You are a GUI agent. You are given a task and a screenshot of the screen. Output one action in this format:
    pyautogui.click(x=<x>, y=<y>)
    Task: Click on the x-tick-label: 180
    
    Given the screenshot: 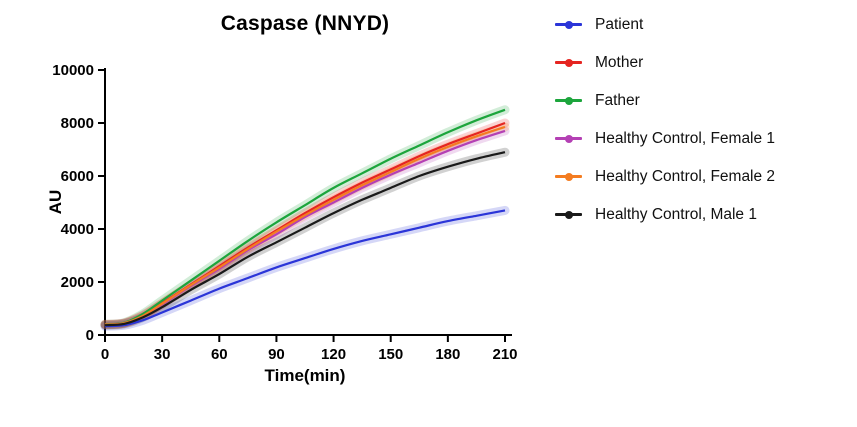 What is the action you would take?
    pyautogui.click(x=447, y=354)
    